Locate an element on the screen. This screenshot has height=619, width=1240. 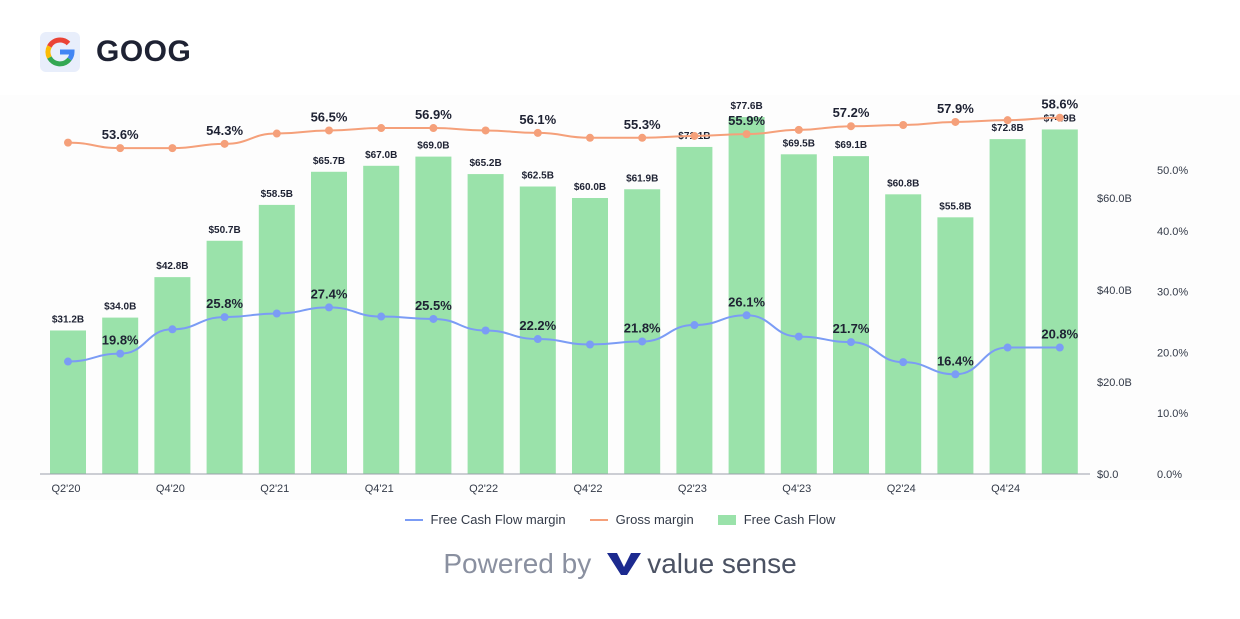
x-tick-label: Q2'21 is located at coordinates (274, 489).